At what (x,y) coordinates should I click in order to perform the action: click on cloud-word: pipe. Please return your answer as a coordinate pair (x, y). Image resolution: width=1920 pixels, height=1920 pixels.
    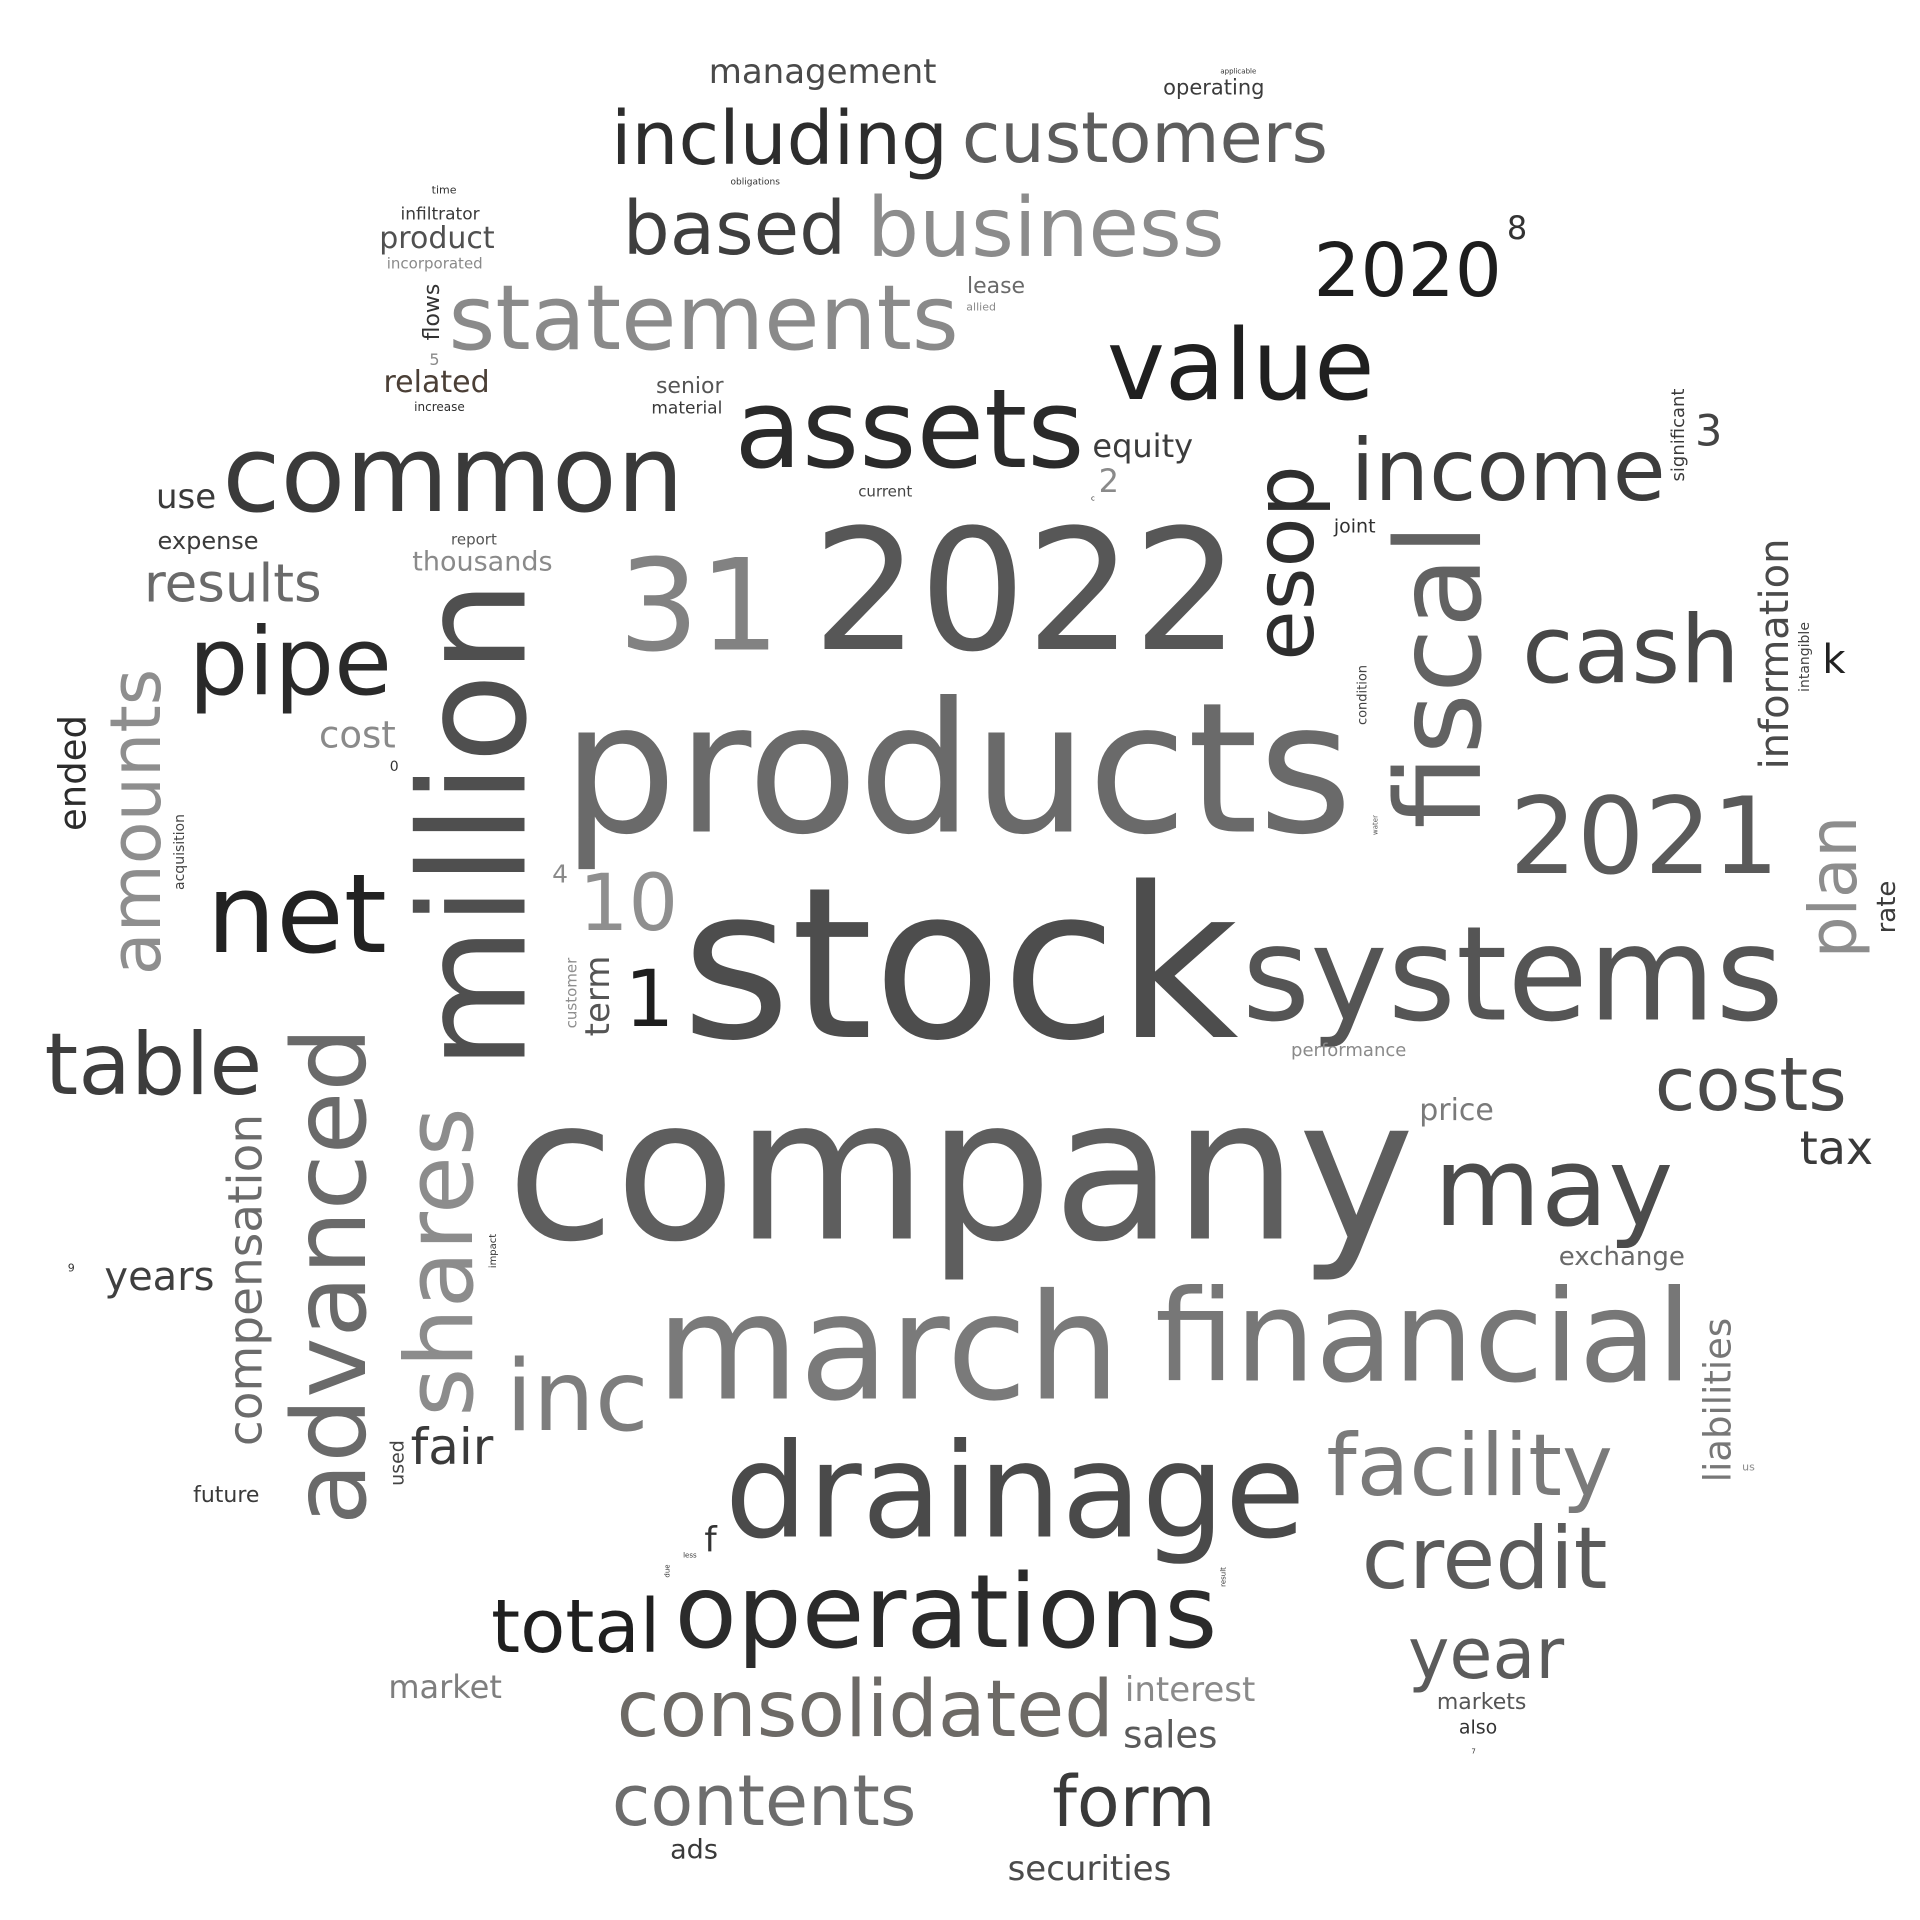
    Looking at the image, I should click on (290, 663).